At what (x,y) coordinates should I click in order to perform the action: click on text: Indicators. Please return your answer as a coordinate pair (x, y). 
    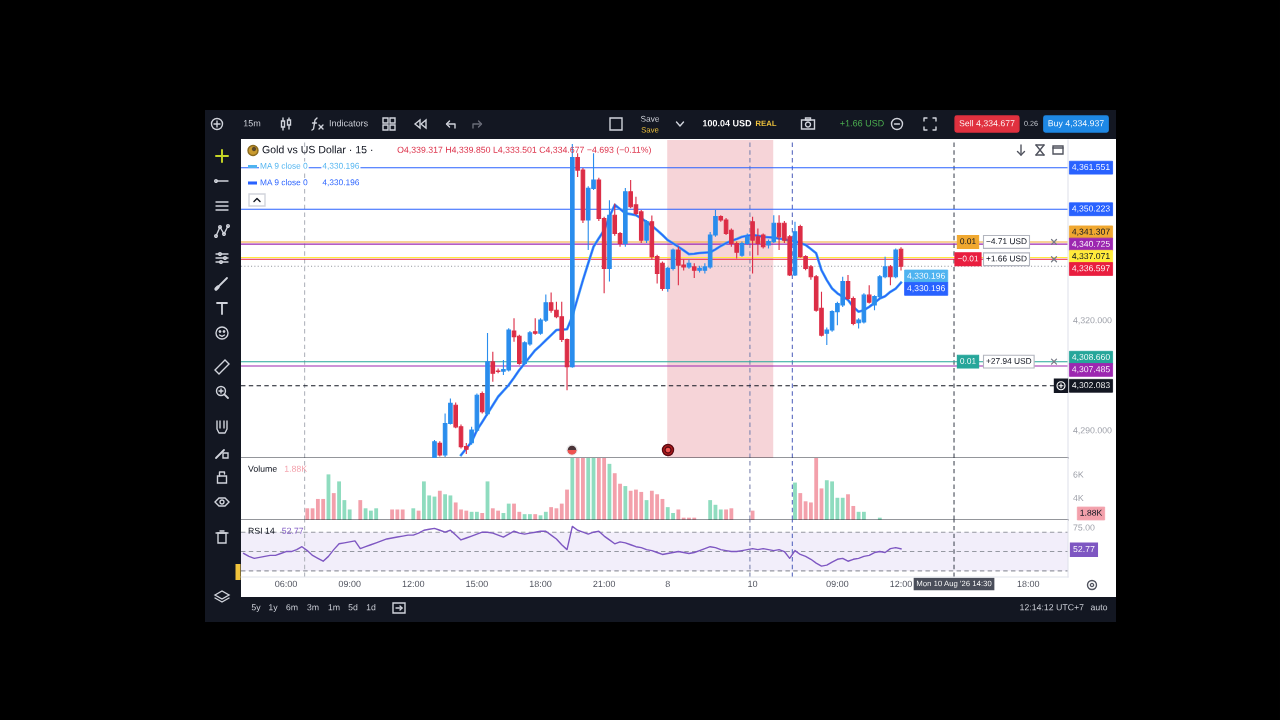
    Looking at the image, I should click on (348, 123).